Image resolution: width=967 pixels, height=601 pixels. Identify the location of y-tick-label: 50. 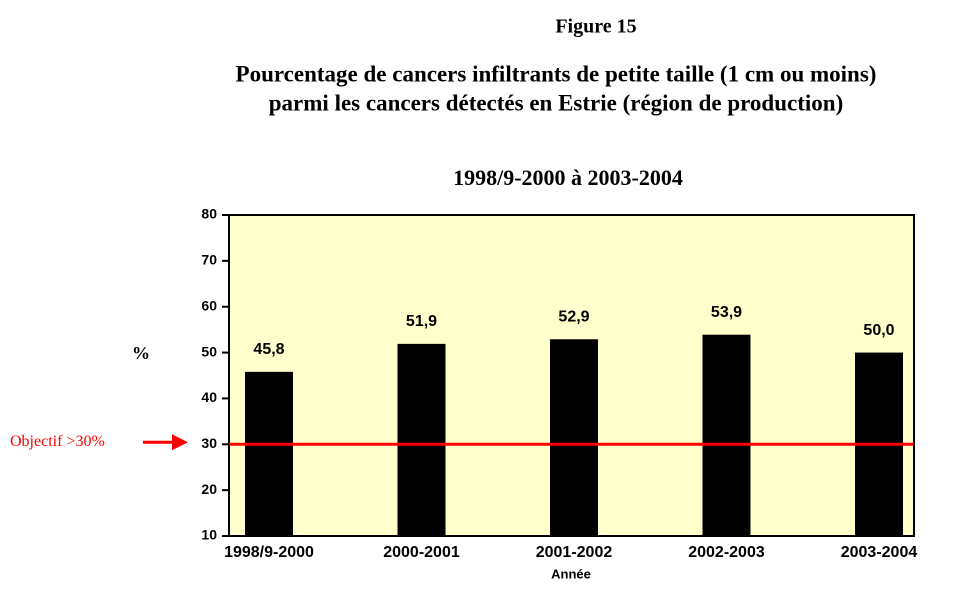
(209, 351).